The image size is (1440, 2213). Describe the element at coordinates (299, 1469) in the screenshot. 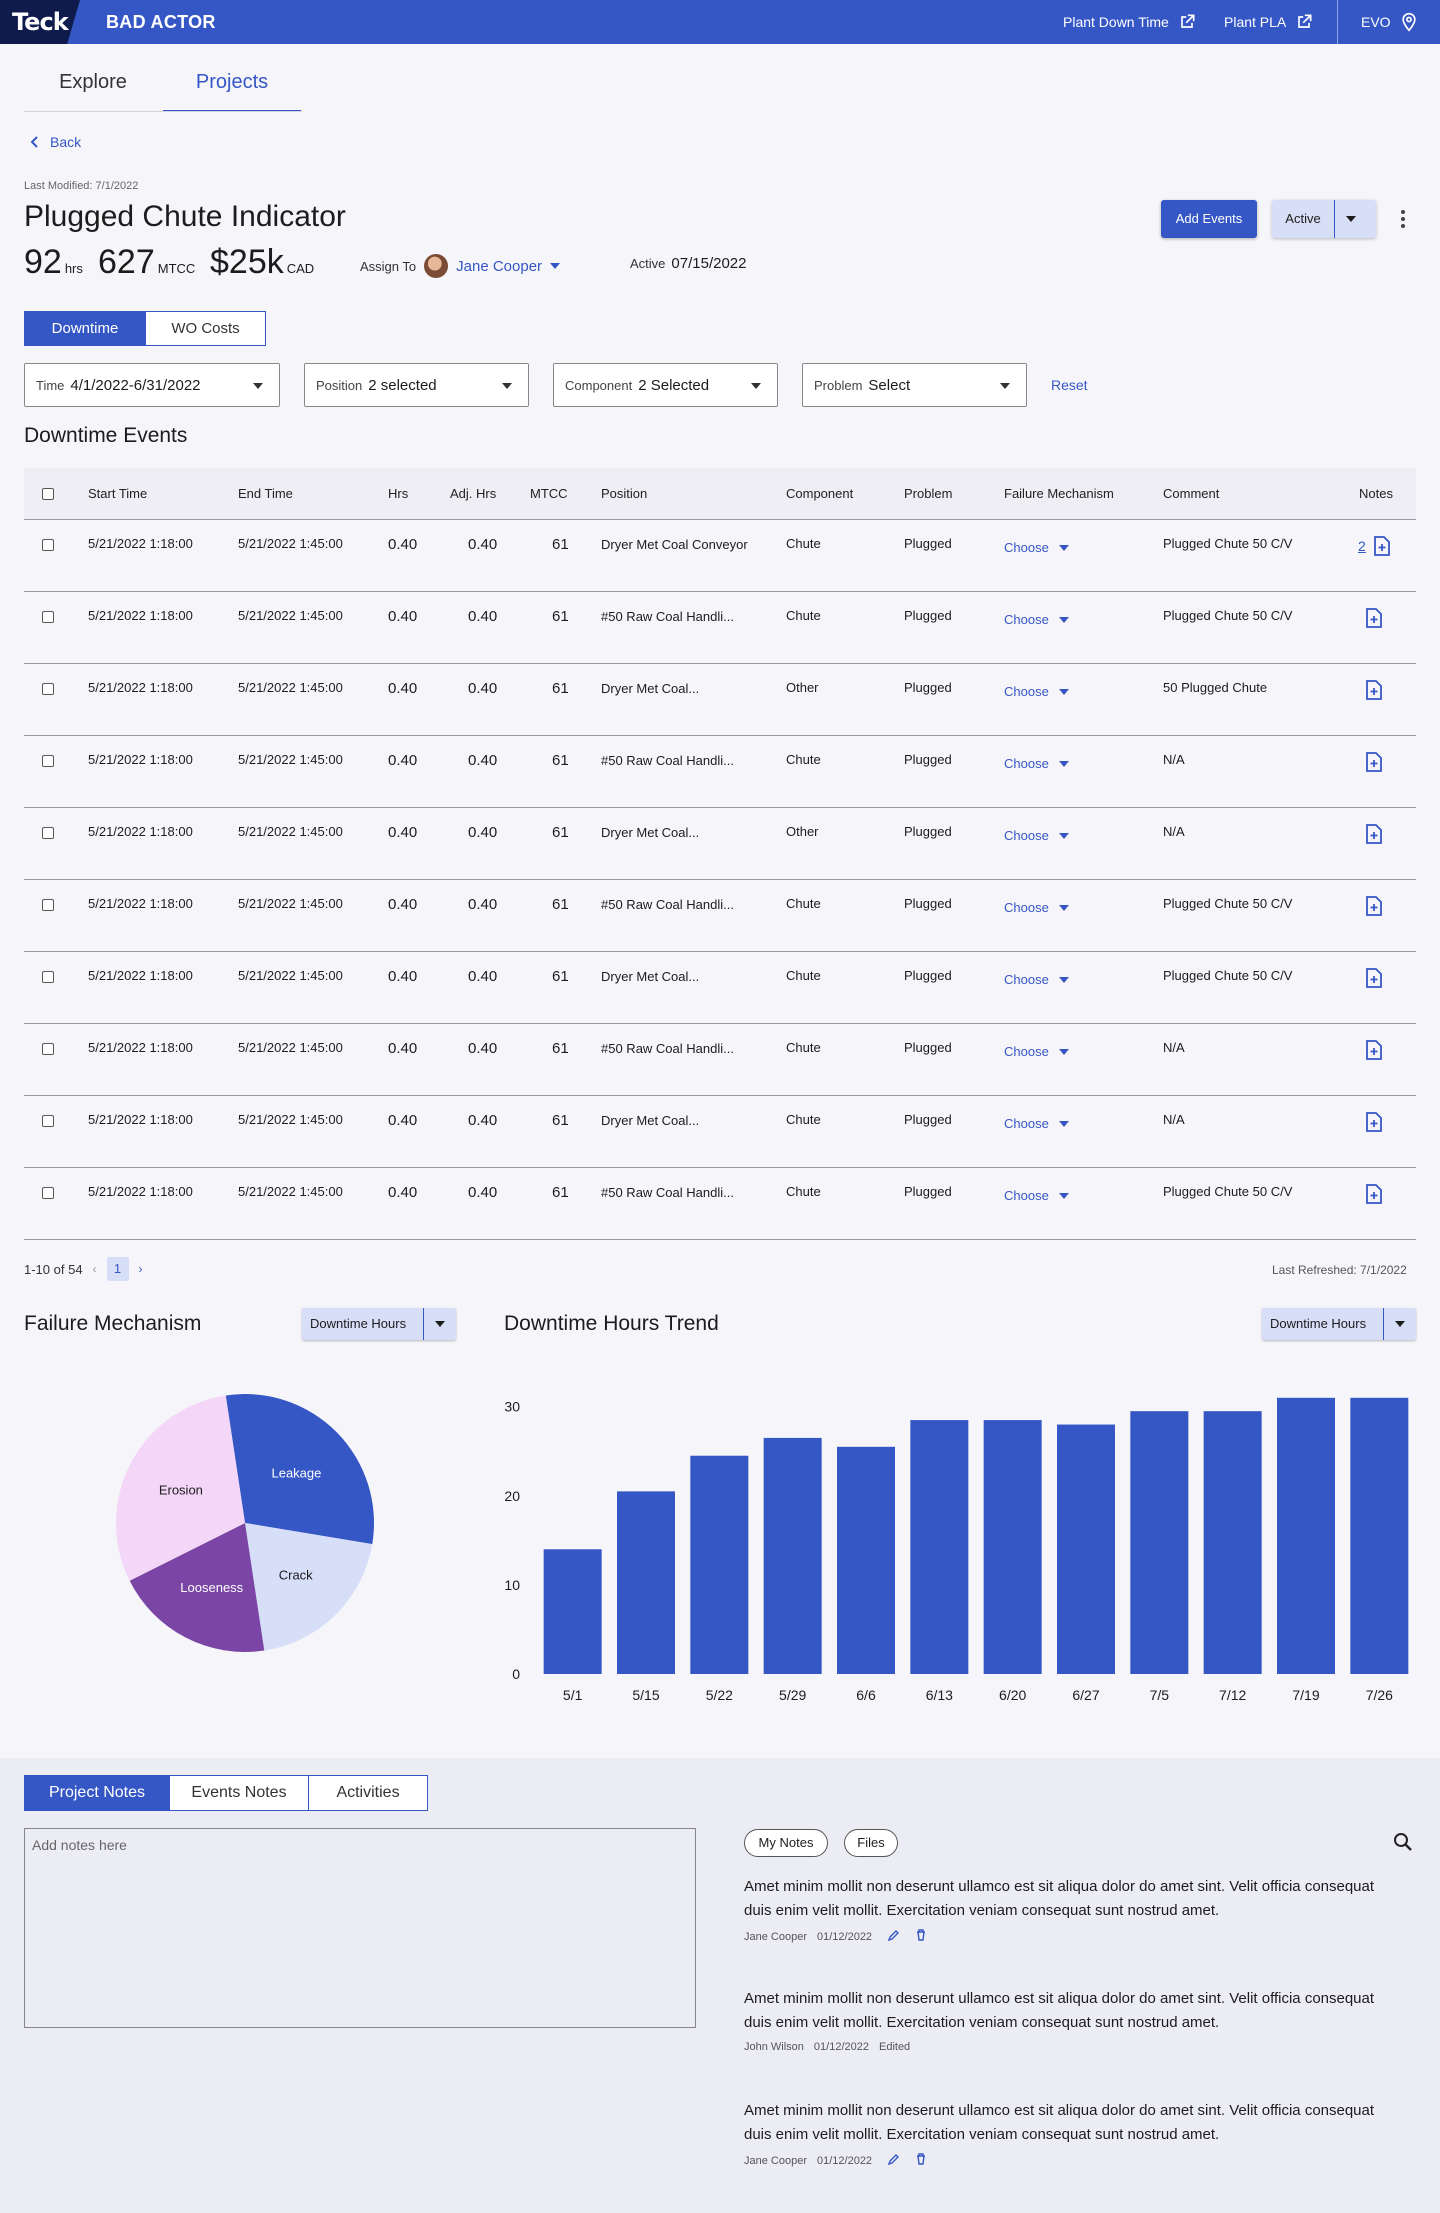

I see `pie-slice-leakage` at that location.